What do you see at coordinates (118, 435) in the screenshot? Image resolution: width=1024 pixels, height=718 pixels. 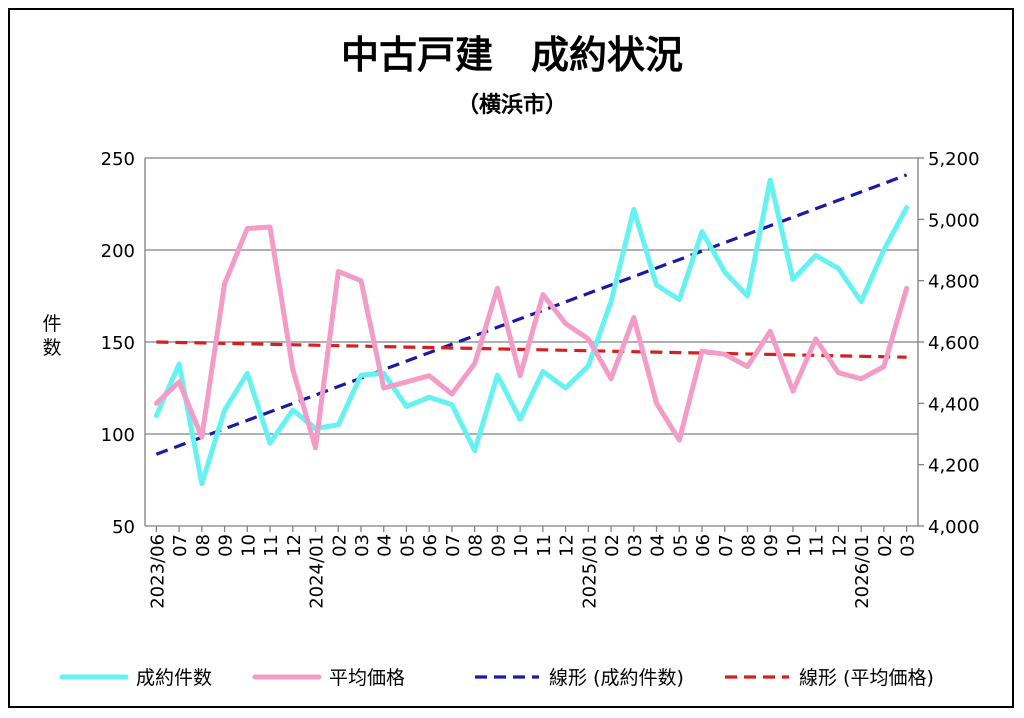 I see `y-tick-label: 100` at bounding box center [118, 435].